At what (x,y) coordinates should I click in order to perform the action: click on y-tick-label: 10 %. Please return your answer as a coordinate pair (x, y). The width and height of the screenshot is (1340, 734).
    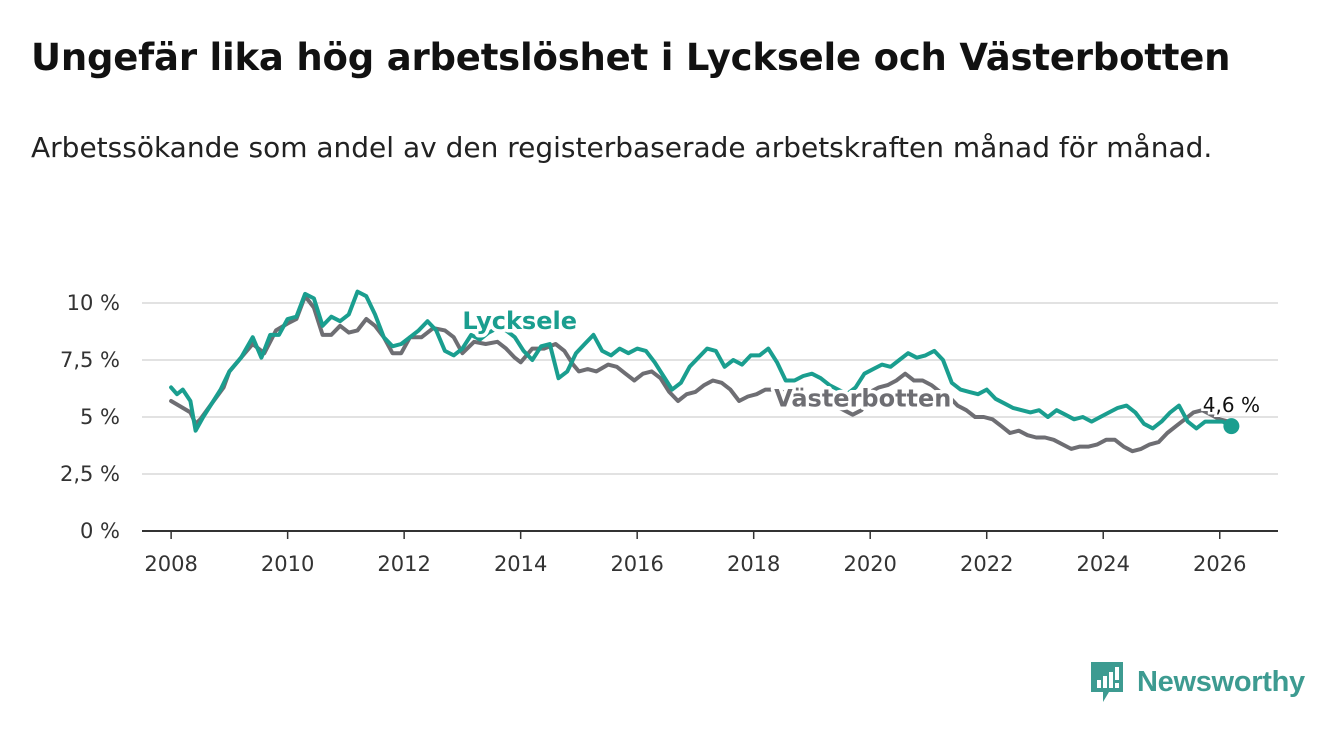
    Looking at the image, I should click on (93, 303).